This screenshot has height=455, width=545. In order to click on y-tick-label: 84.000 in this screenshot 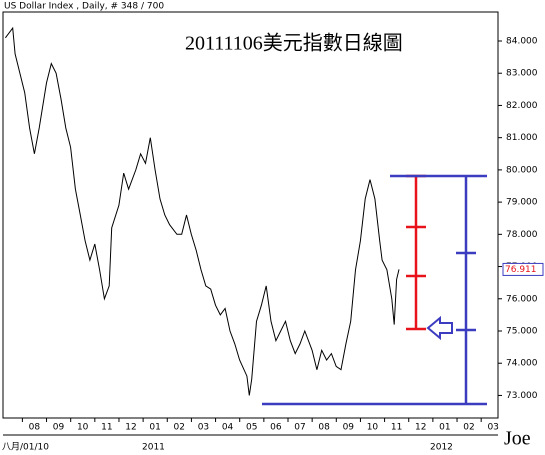, I will do `click(522, 42)`.